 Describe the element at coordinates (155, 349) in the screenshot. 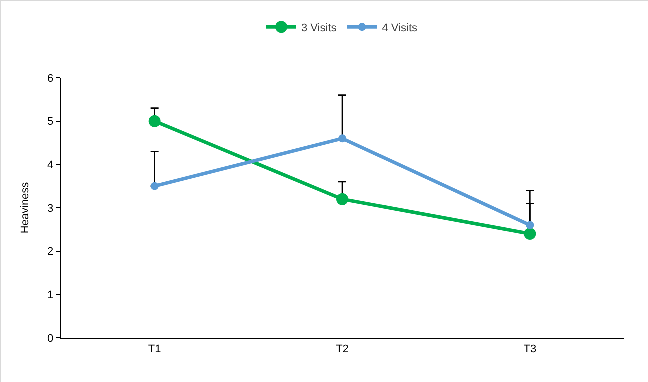

I see `x-tick-label: T1` at that location.